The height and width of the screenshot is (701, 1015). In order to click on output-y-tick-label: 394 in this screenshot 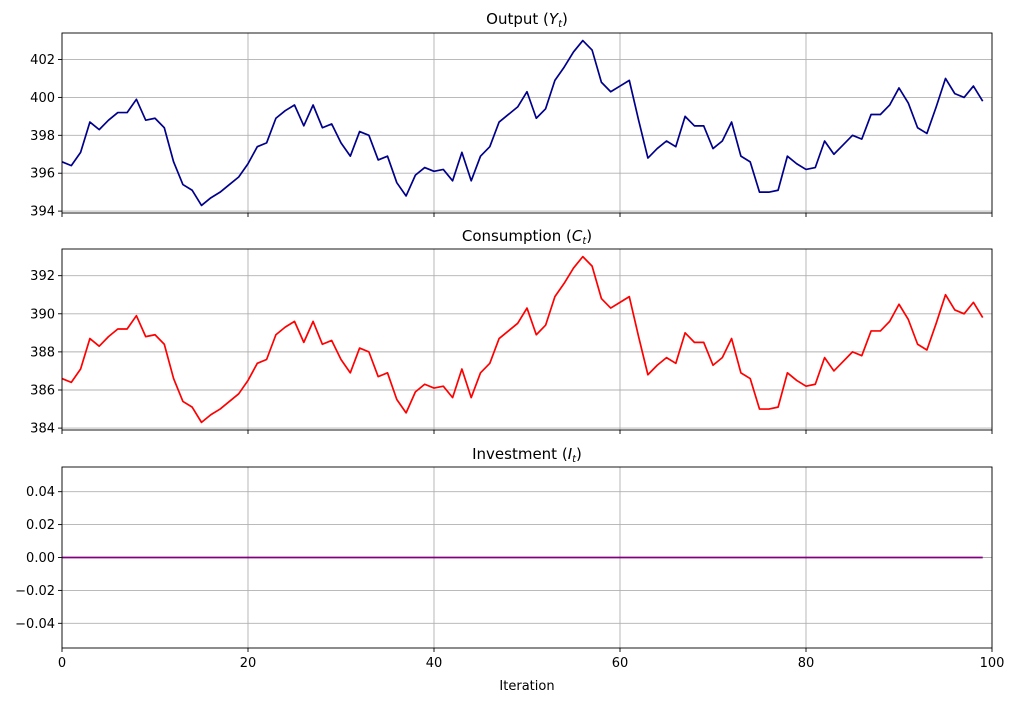, I will do `click(42, 212)`.